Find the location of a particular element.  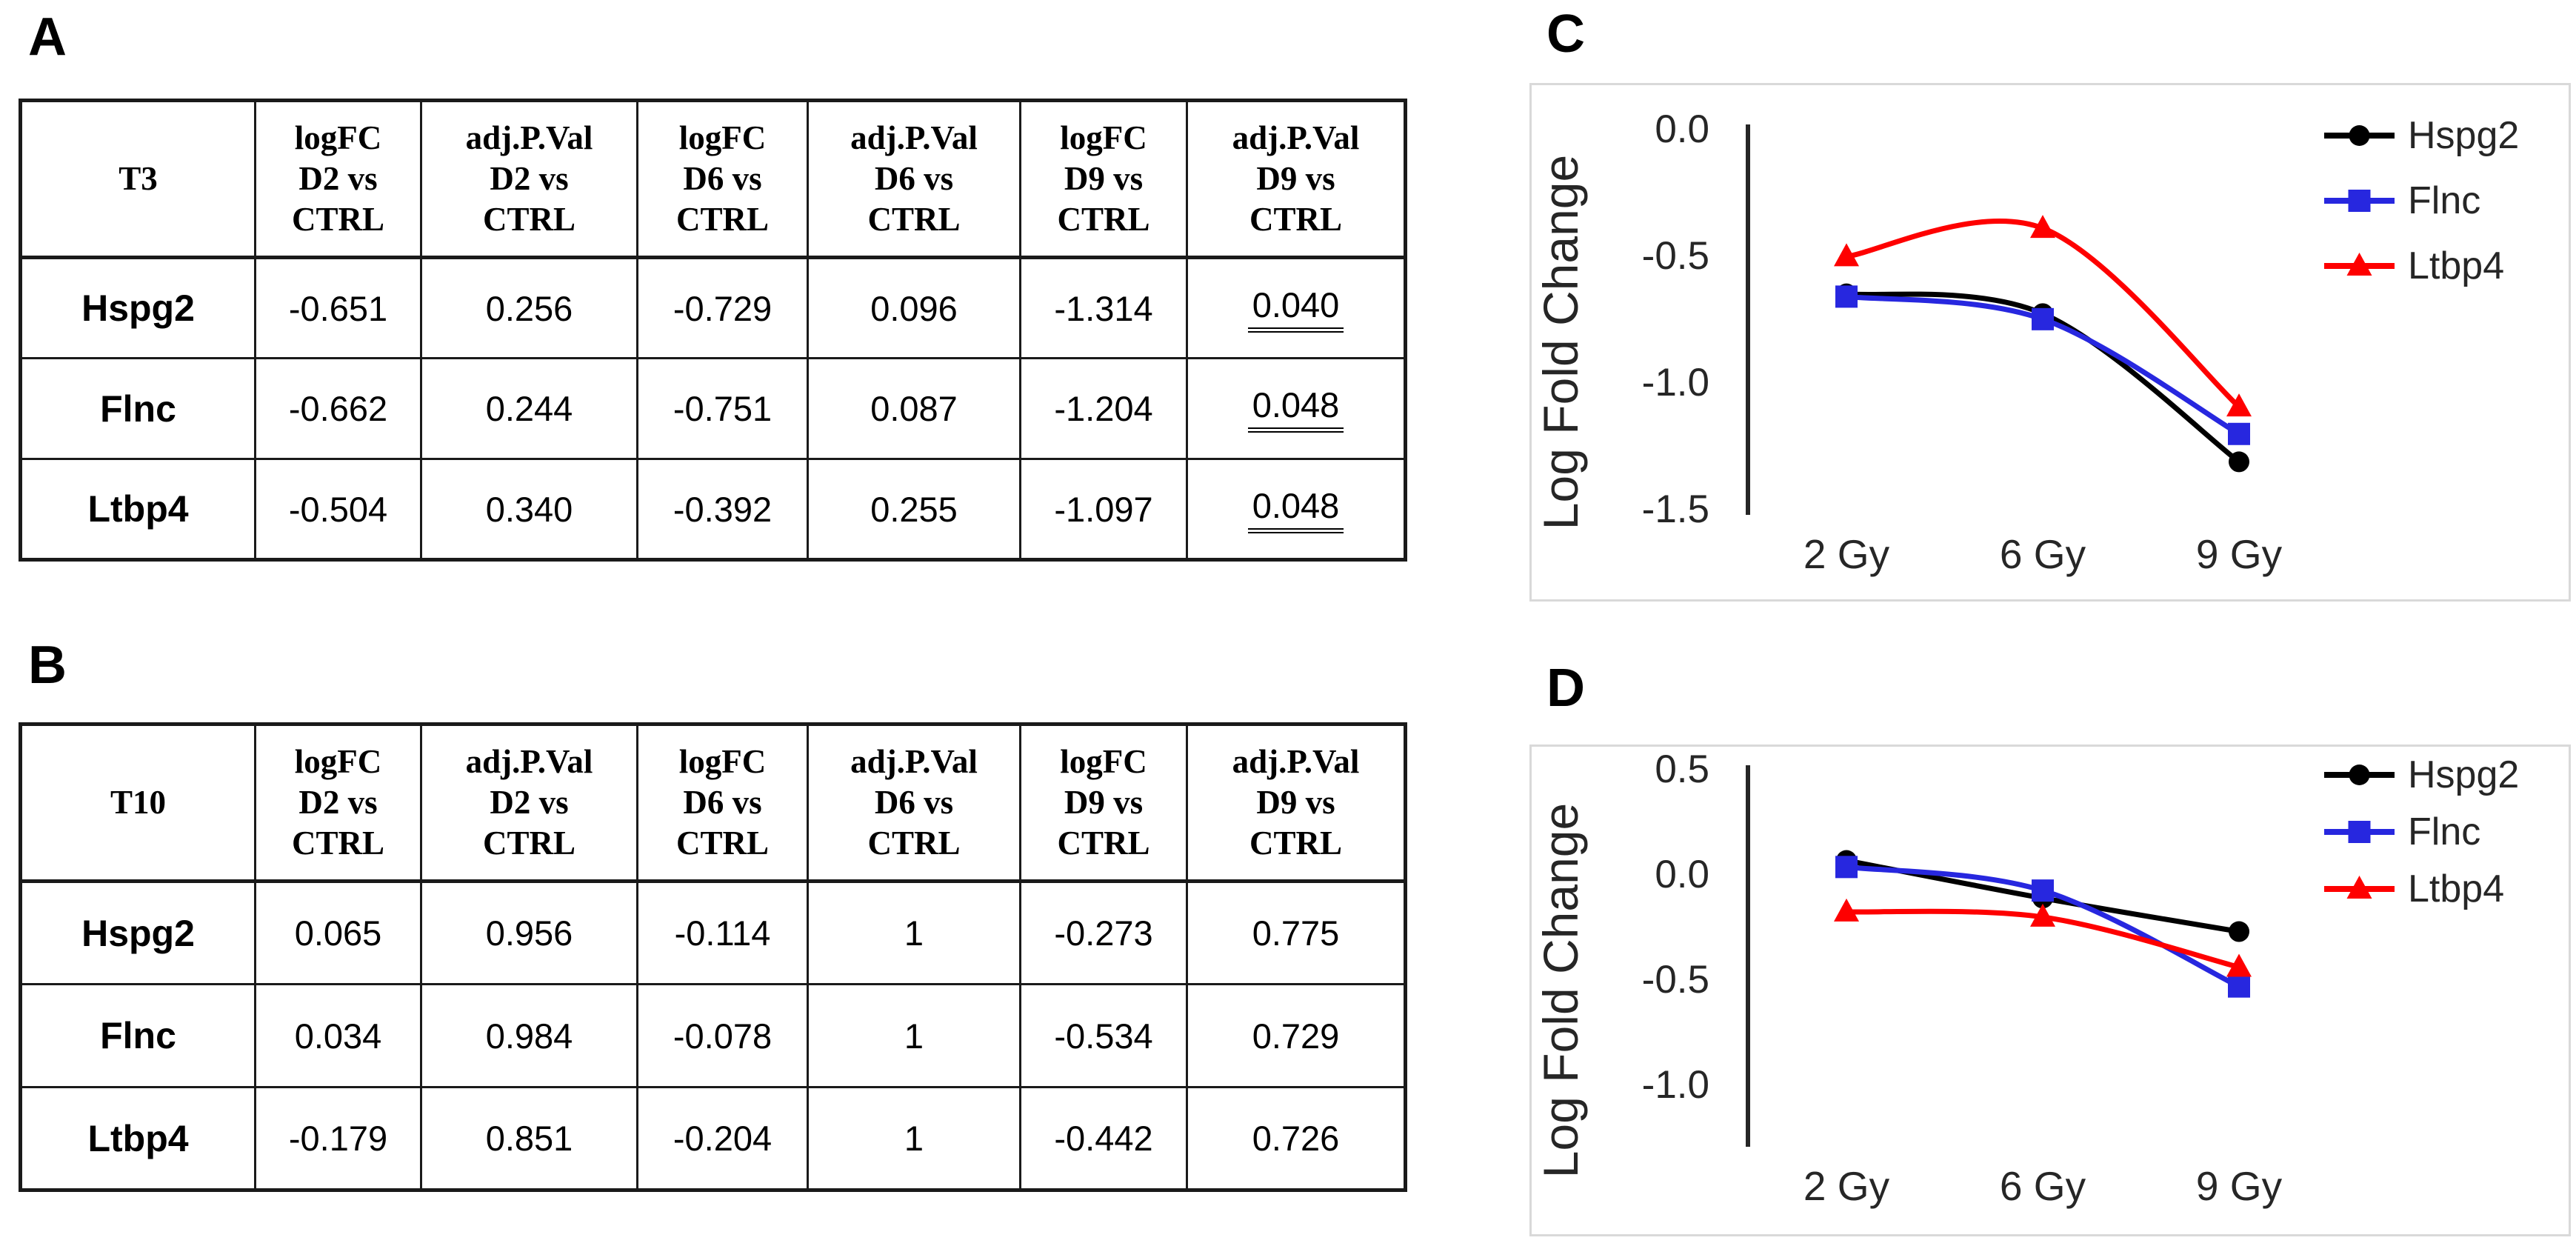

table-row: Ltbp4 -0.504 0.340 -0.392 0.255 -1.097 0.048 is located at coordinates (713, 509).